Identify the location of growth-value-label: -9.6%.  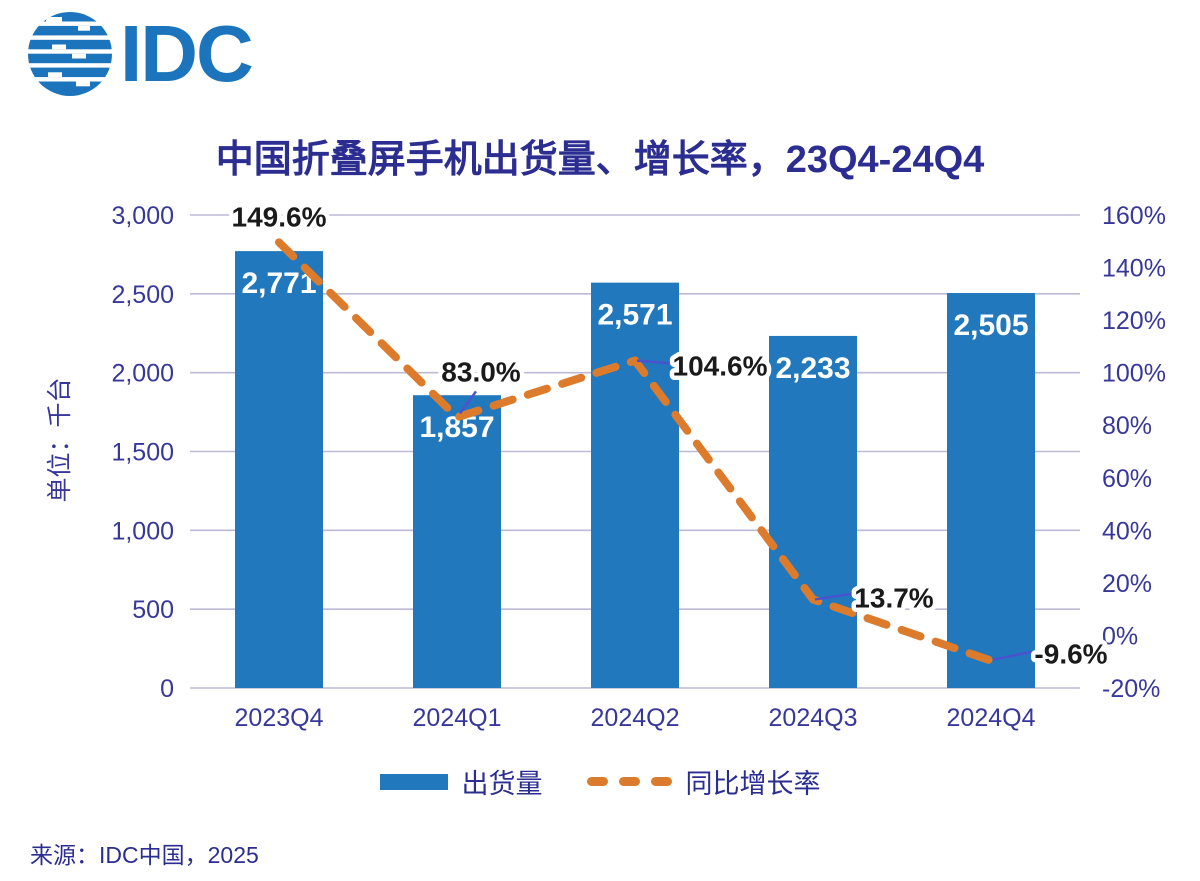
(1070, 654).